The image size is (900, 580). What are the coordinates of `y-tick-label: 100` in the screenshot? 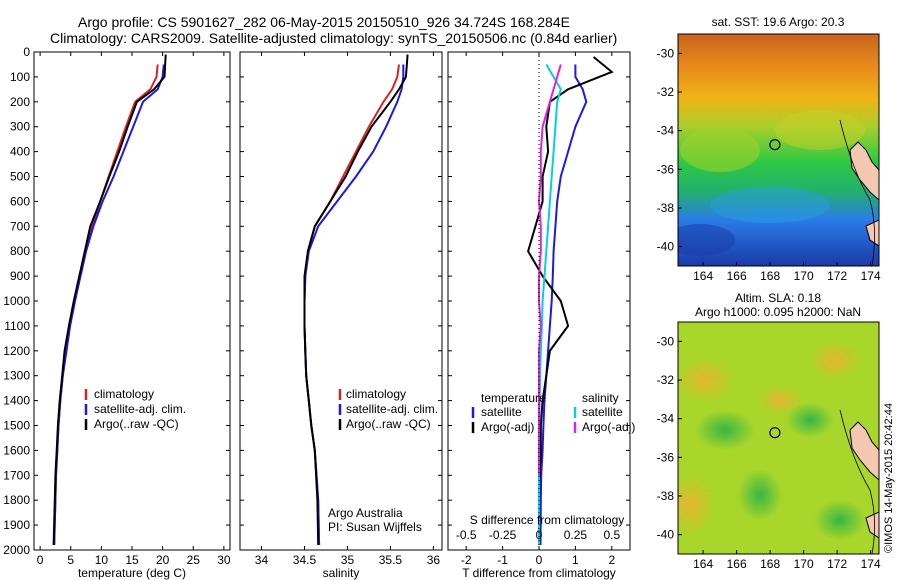 It's located at (20, 77).